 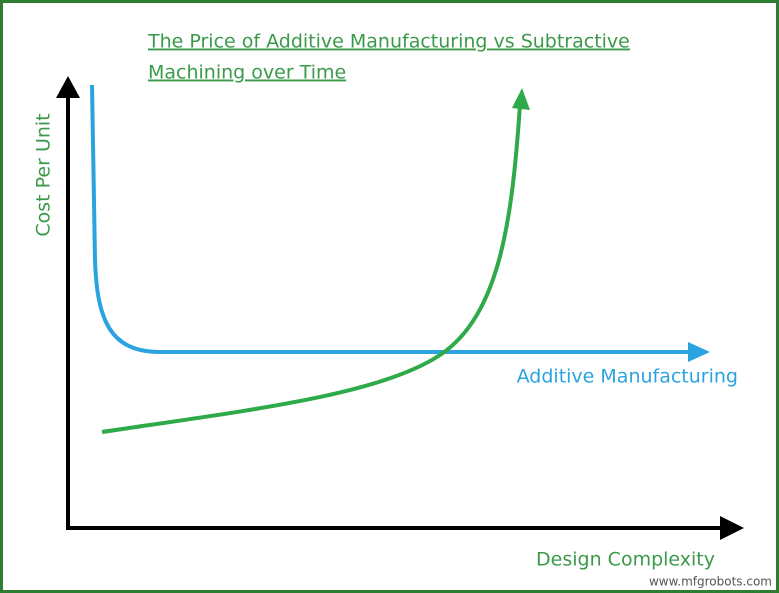 What do you see at coordinates (247, 73) in the screenshot?
I see `title-line: Machining over Time` at bounding box center [247, 73].